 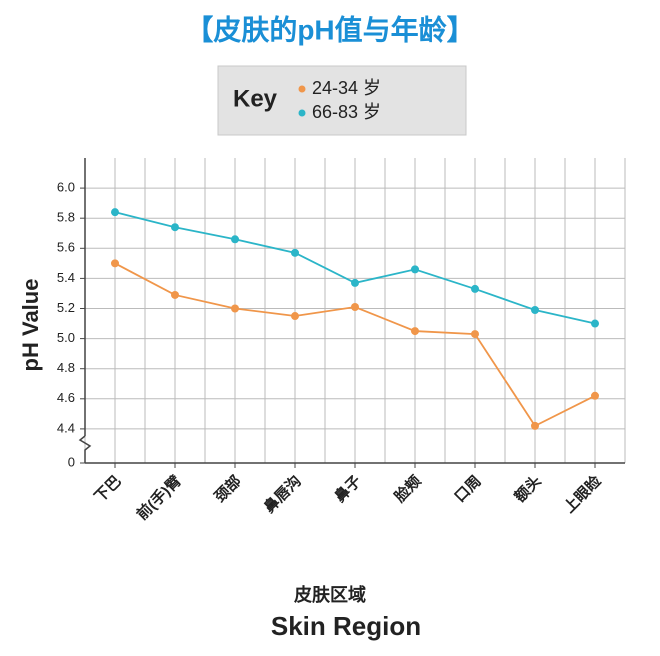 What do you see at coordinates (528, 489) in the screenshot?
I see `x-tick-label: 额头` at bounding box center [528, 489].